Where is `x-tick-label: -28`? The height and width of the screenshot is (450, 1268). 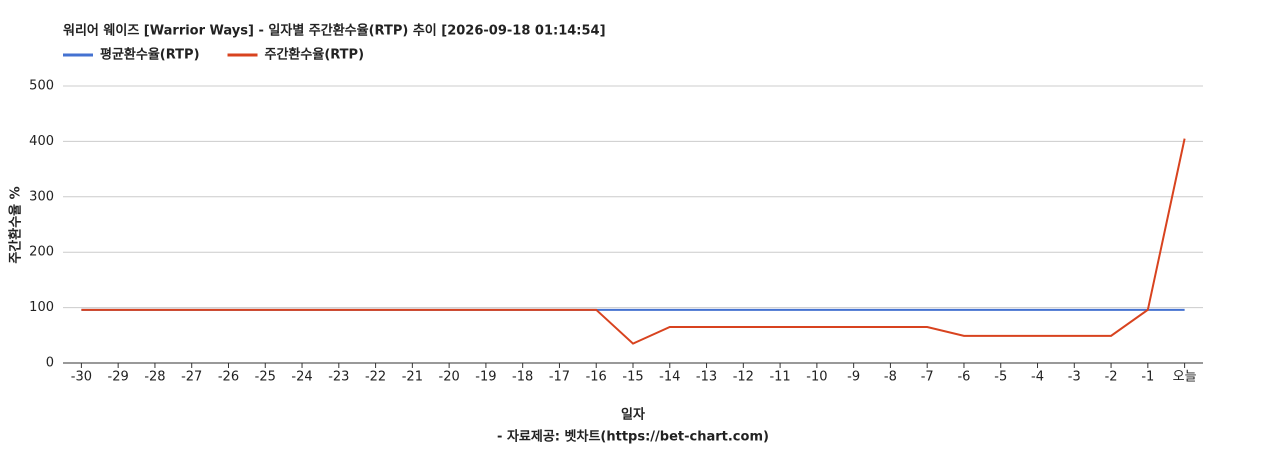
x-tick-label: -28 is located at coordinates (154, 377).